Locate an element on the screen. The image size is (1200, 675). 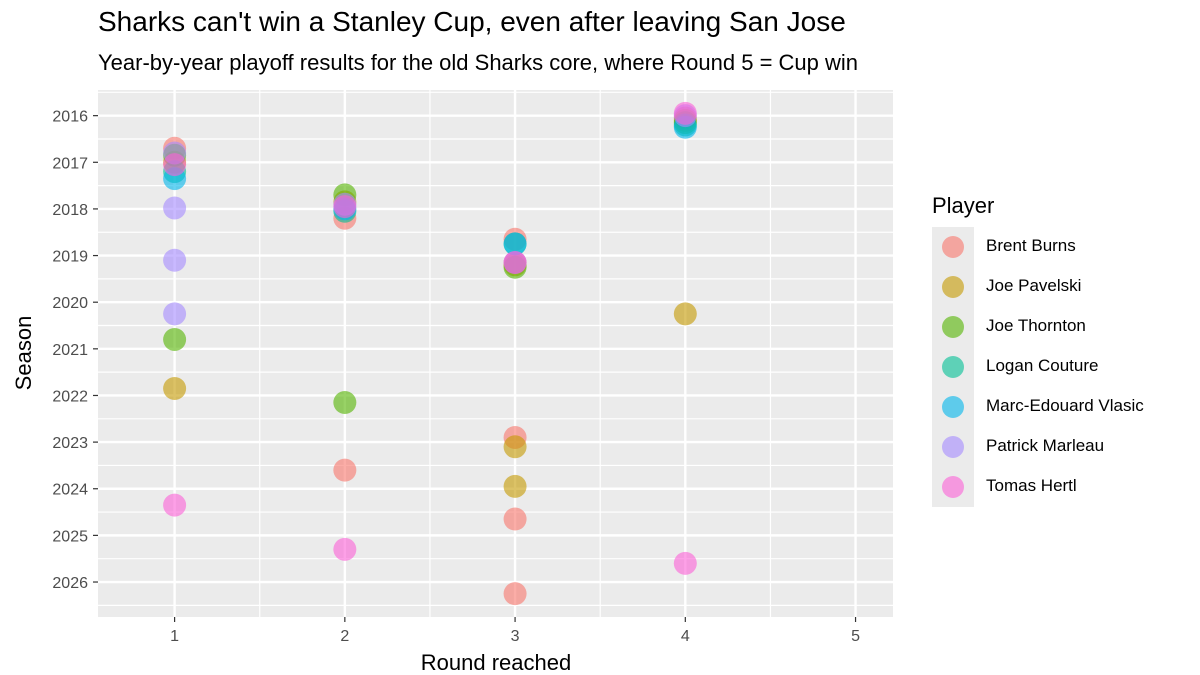
legend-label: Joe Pavelski is located at coordinates (1034, 285).